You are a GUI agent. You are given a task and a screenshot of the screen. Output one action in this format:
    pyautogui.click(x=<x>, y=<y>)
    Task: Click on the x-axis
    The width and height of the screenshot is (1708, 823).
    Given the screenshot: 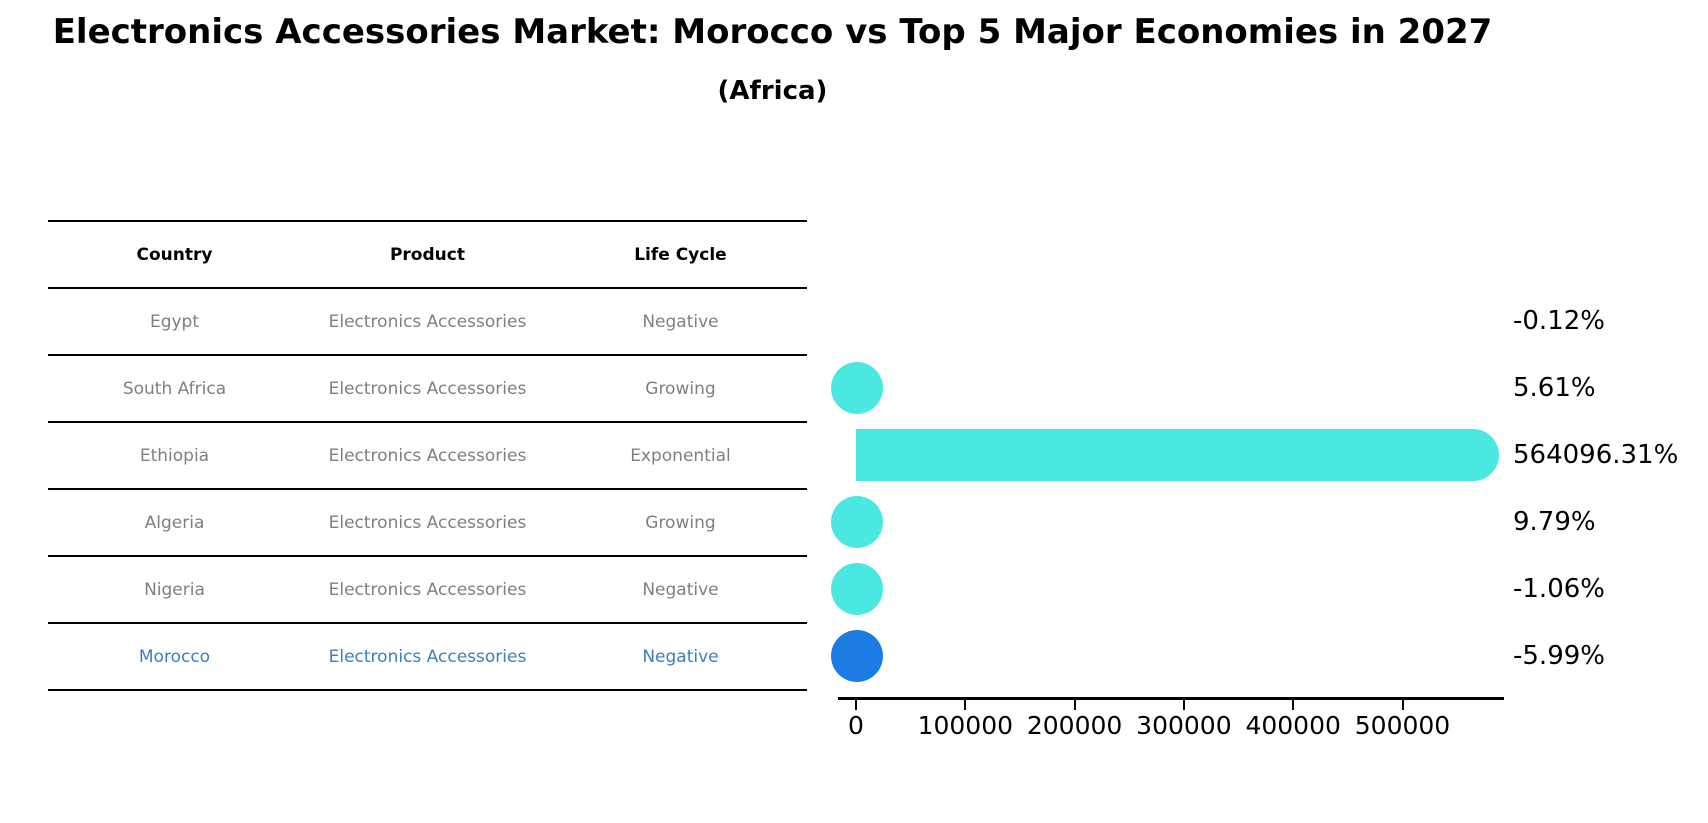 What is the action you would take?
    pyautogui.click(x=1171, y=698)
    